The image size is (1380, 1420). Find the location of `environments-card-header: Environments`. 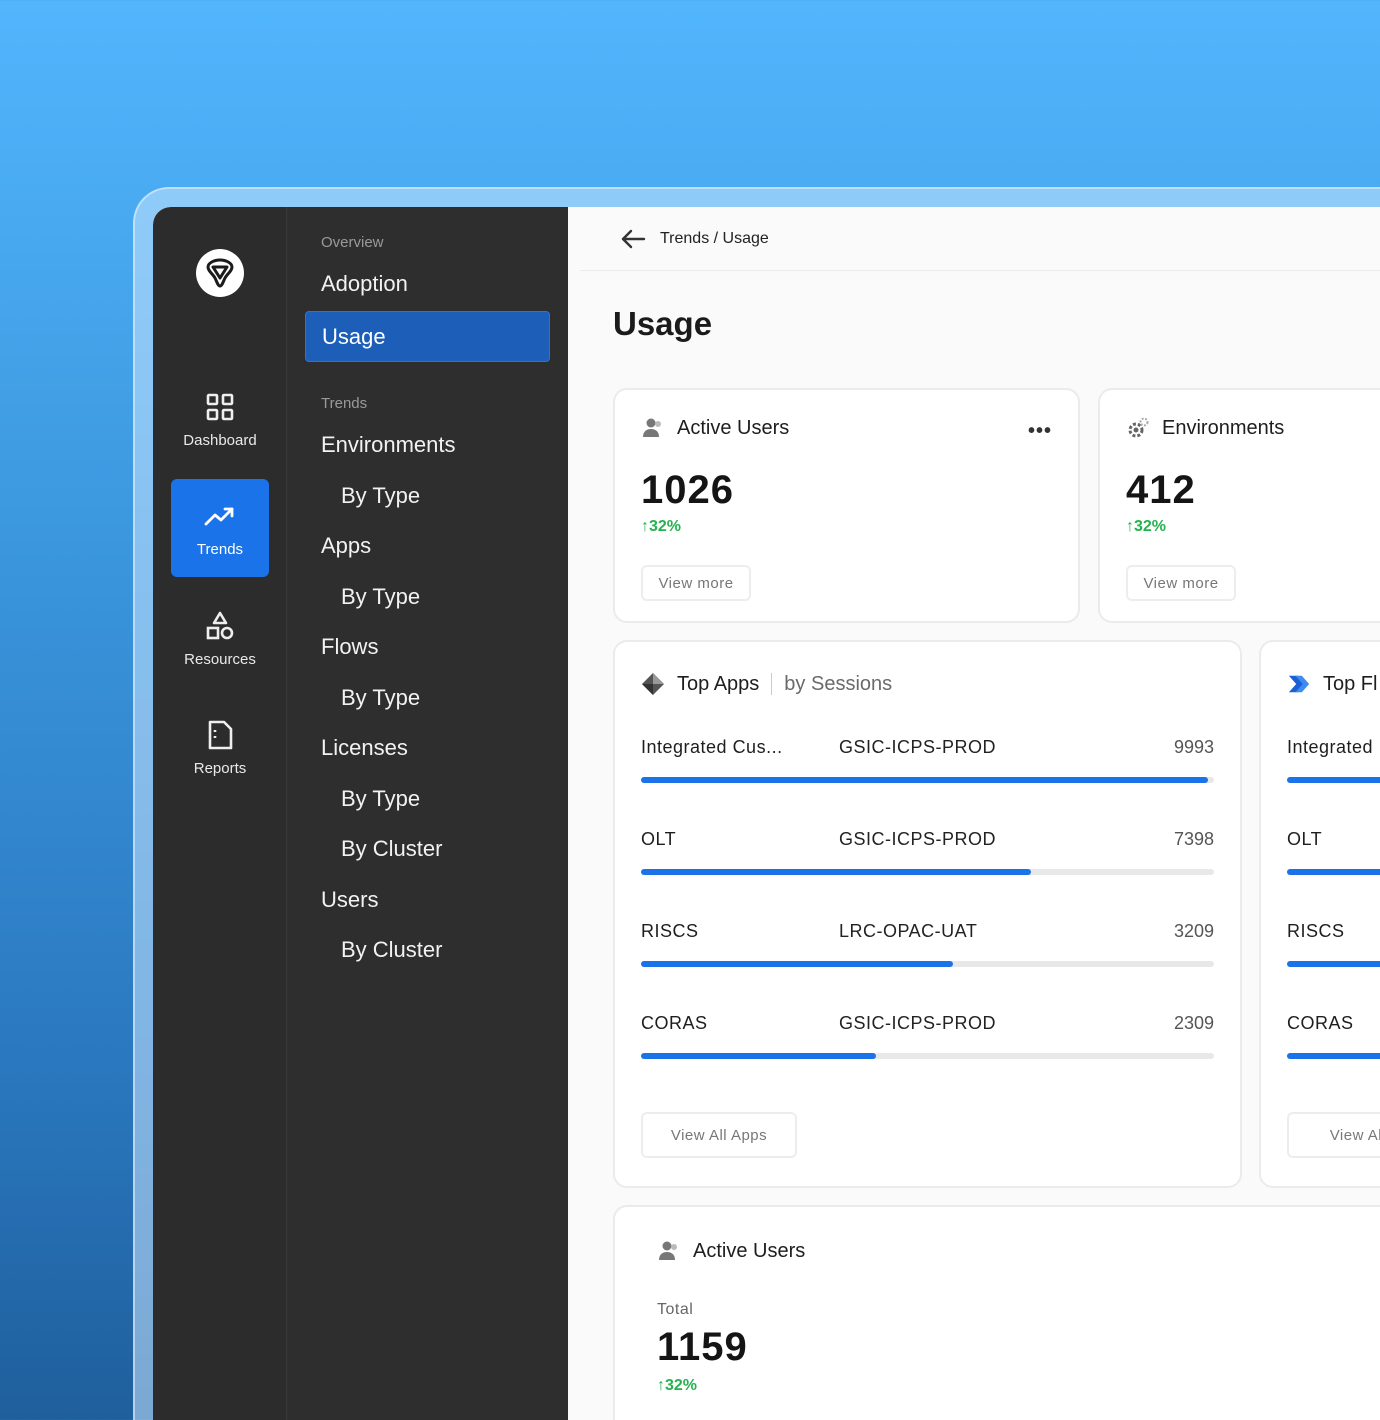

environments-card-header: Environments is located at coordinates (1205, 428).